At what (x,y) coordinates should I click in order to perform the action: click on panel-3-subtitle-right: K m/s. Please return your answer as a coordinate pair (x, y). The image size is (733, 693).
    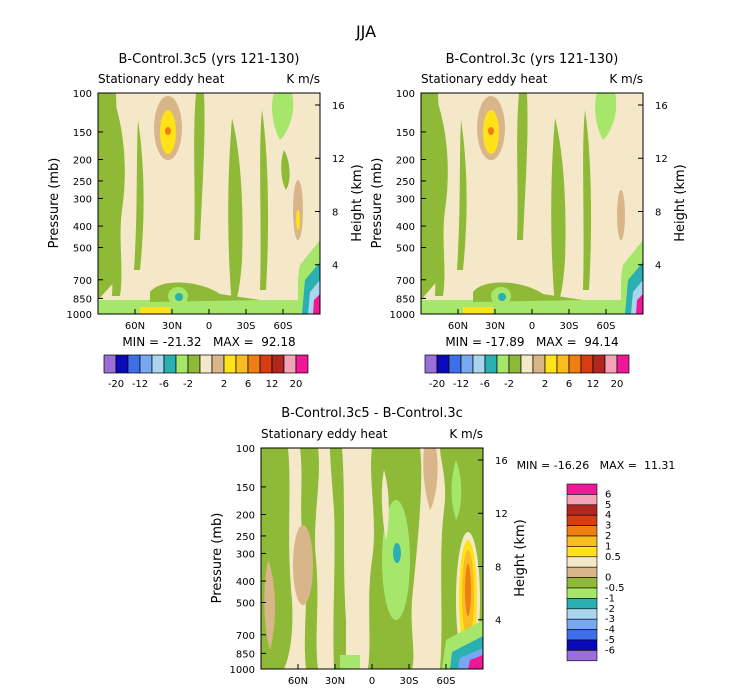
    Looking at the image, I should click on (466, 434).